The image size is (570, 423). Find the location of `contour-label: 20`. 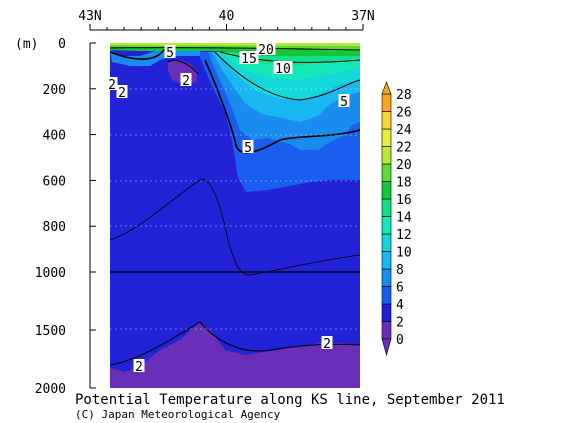

contour-label: 20 is located at coordinates (266, 50).